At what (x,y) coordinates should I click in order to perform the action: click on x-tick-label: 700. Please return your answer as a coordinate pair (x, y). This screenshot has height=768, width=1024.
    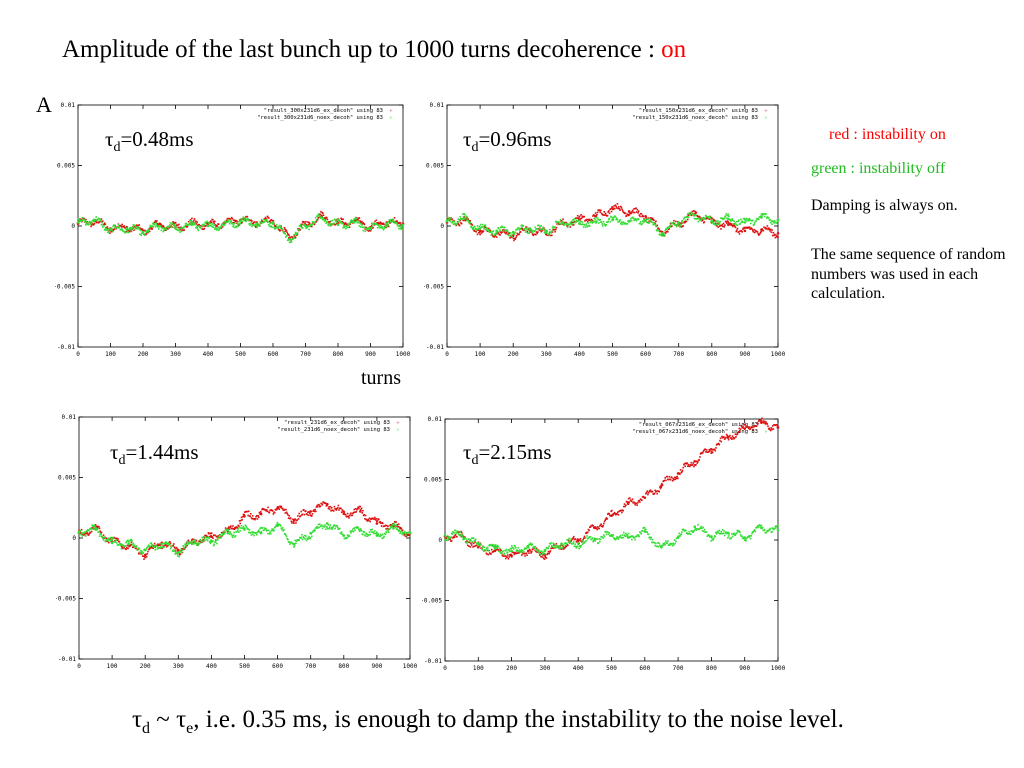
    Looking at the image, I should click on (678, 668).